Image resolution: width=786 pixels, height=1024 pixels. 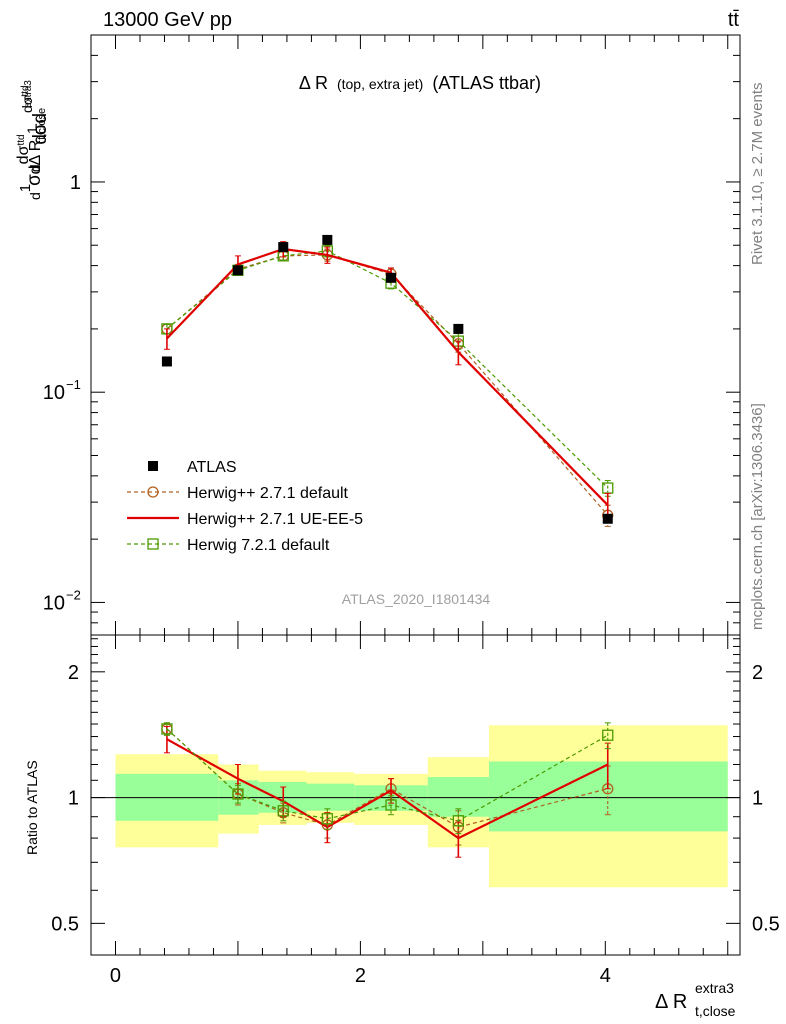 I want to click on legend-entry: Herwig 7.2.1 default, so click(x=228, y=545).